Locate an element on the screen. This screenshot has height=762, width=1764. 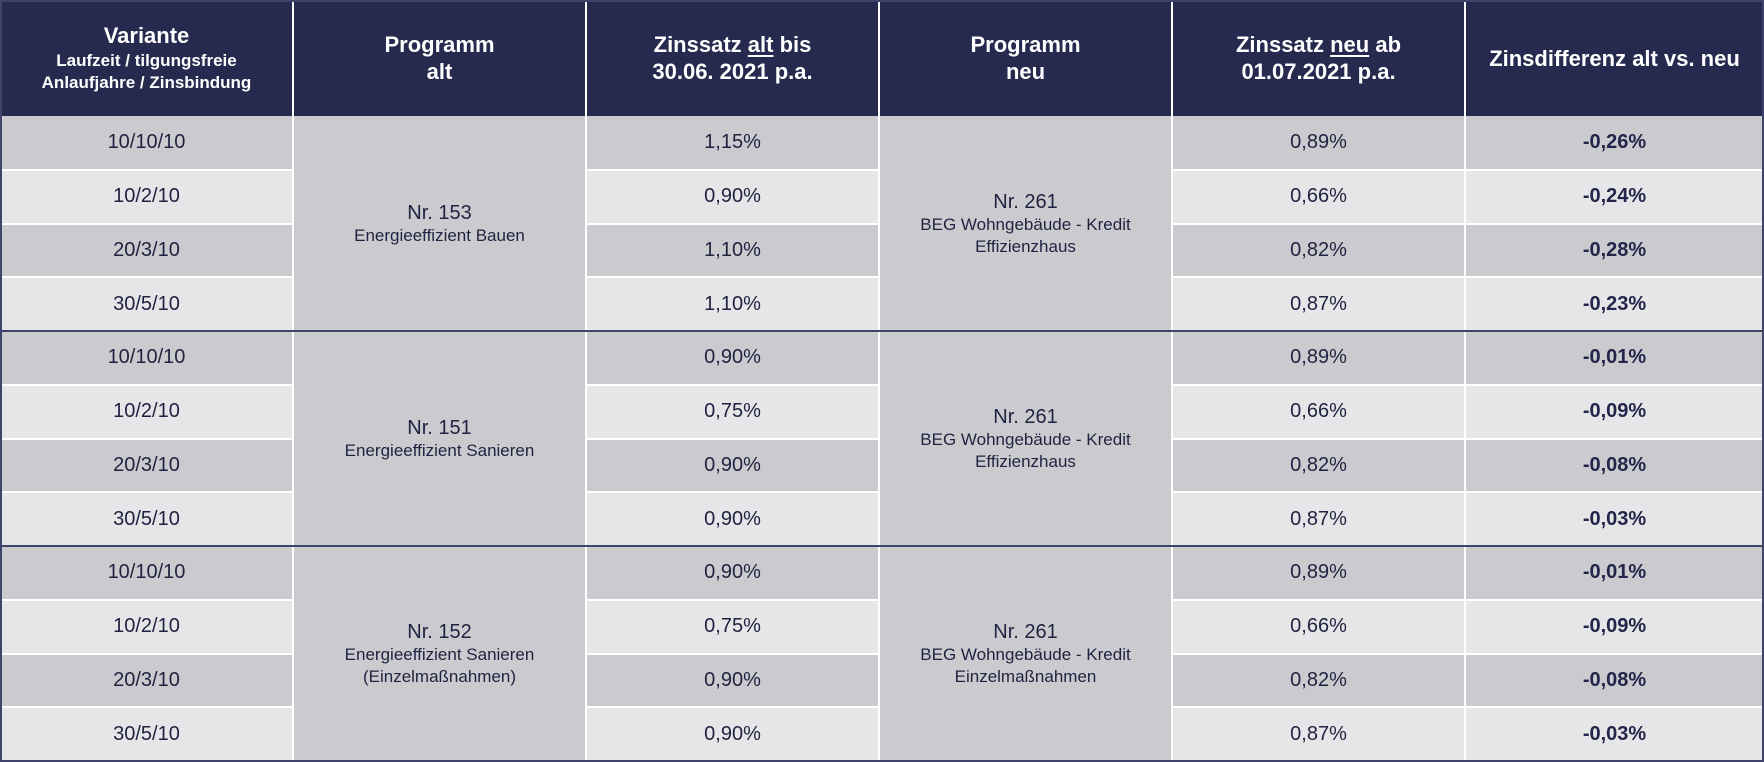
variante-value: 10/10/10 is located at coordinates (146, 142).